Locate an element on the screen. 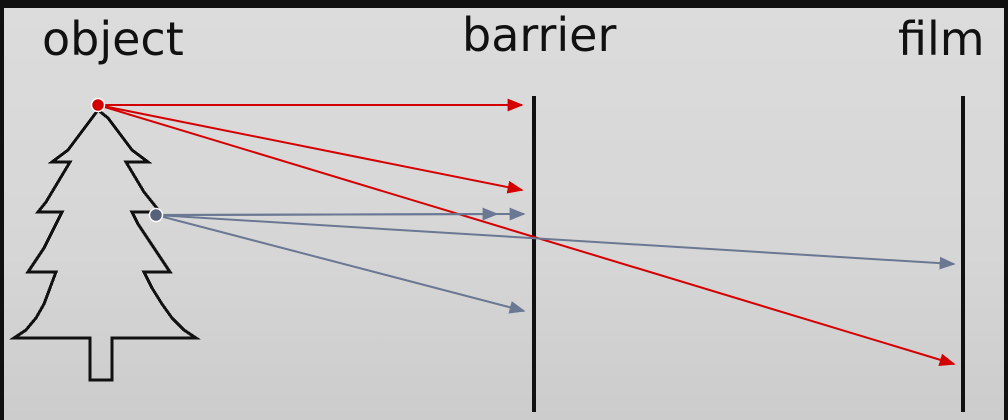 Image resolution: width=1008 pixels, height=420 pixels. barrier-label: barrier is located at coordinates (539, 35).